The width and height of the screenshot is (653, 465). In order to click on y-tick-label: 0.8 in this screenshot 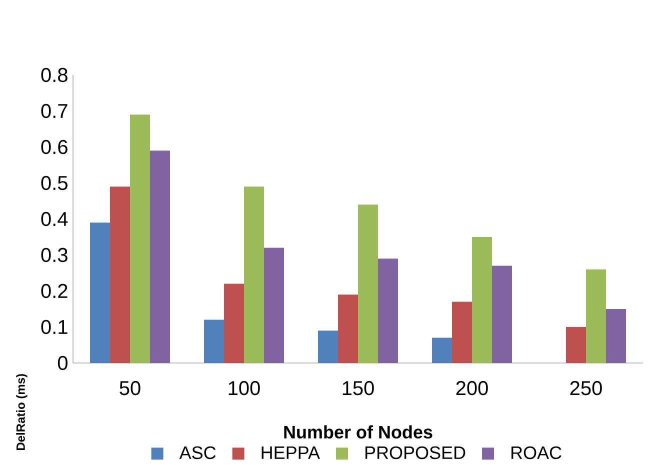, I will do `click(54, 75)`.